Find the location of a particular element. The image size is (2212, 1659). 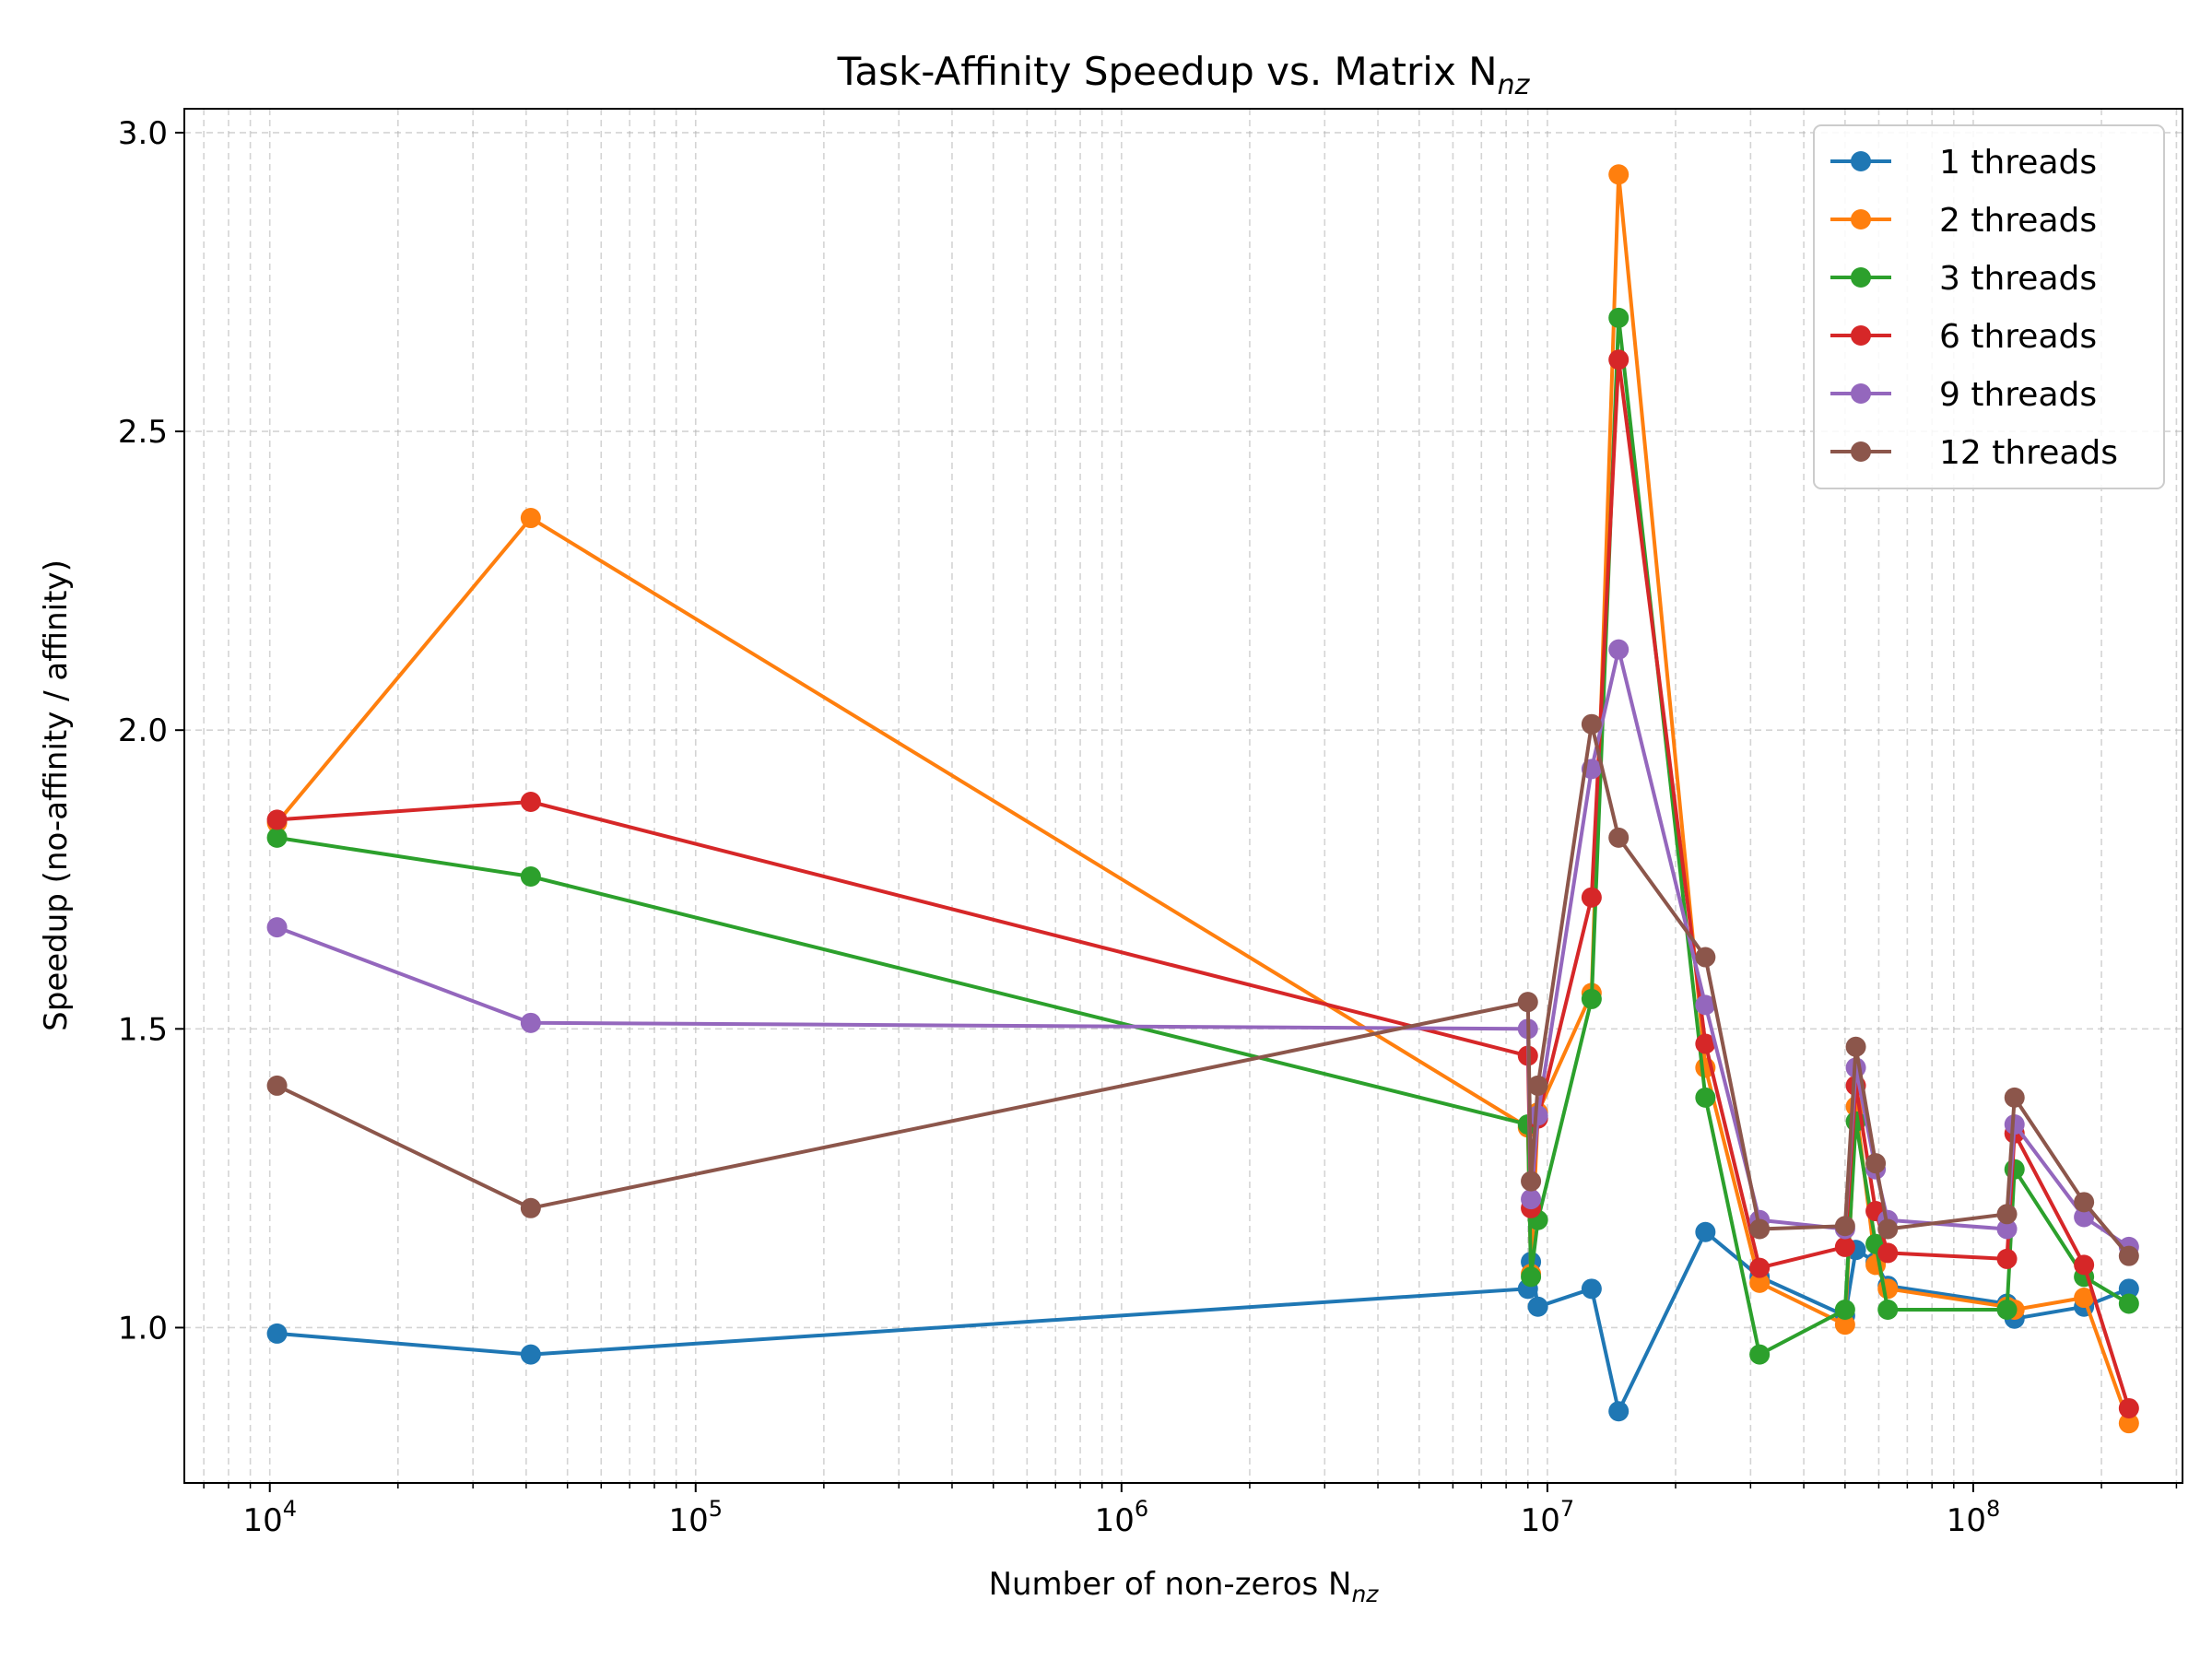

legend-item: 9 threads is located at coordinates (1963, 395).